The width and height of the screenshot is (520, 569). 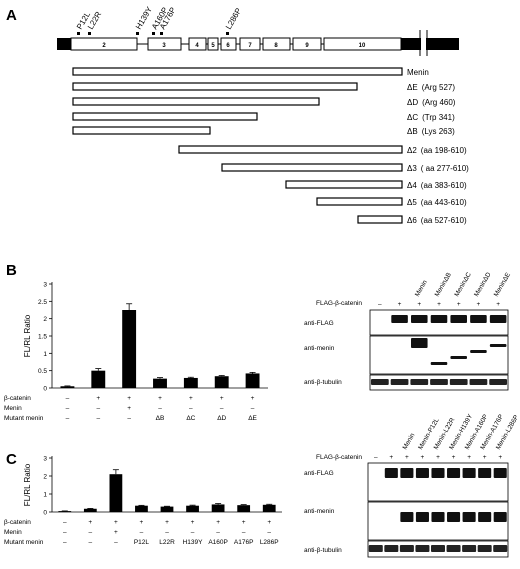 What do you see at coordinates (13, 408) in the screenshot?
I see `condition-row-label: Menin` at bounding box center [13, 408].